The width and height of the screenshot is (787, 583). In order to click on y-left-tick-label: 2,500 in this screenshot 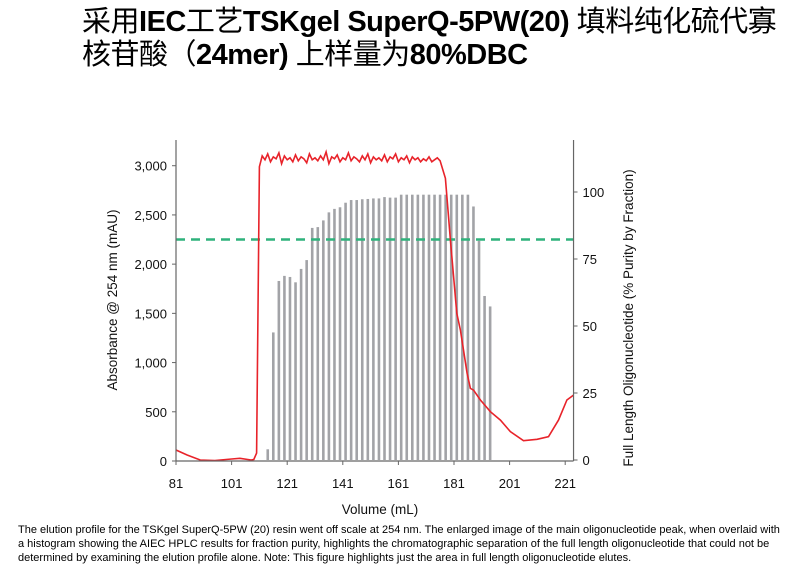, I will do `click(150, 215)`.